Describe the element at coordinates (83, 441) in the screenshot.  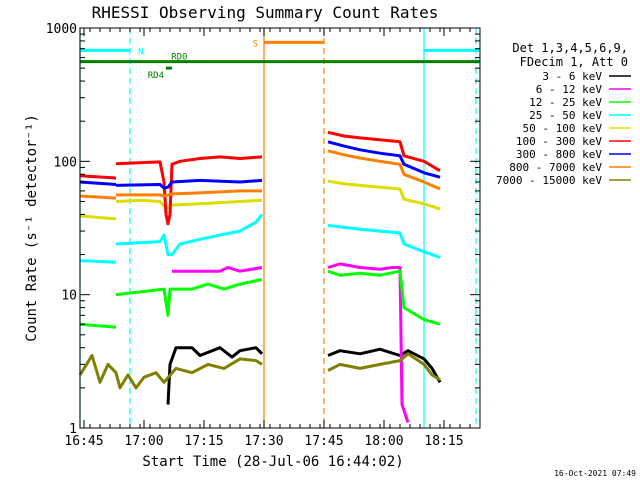
I see `x-tick-label: 16:45` at that location.